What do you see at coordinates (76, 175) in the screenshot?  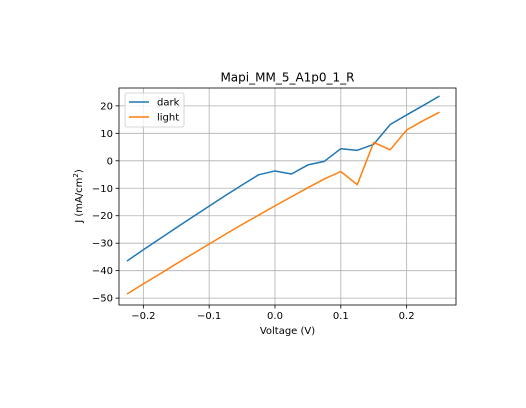 I see `y-axis-label-superscript: 2` at bounding box center [76, 175].